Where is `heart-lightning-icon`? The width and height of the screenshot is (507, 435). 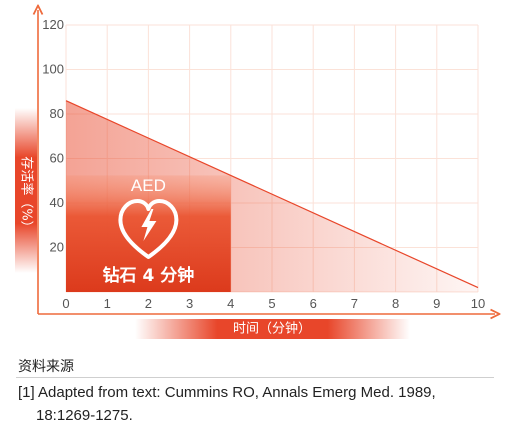 heart-lightning-icon is located at coordinates (148, 229).